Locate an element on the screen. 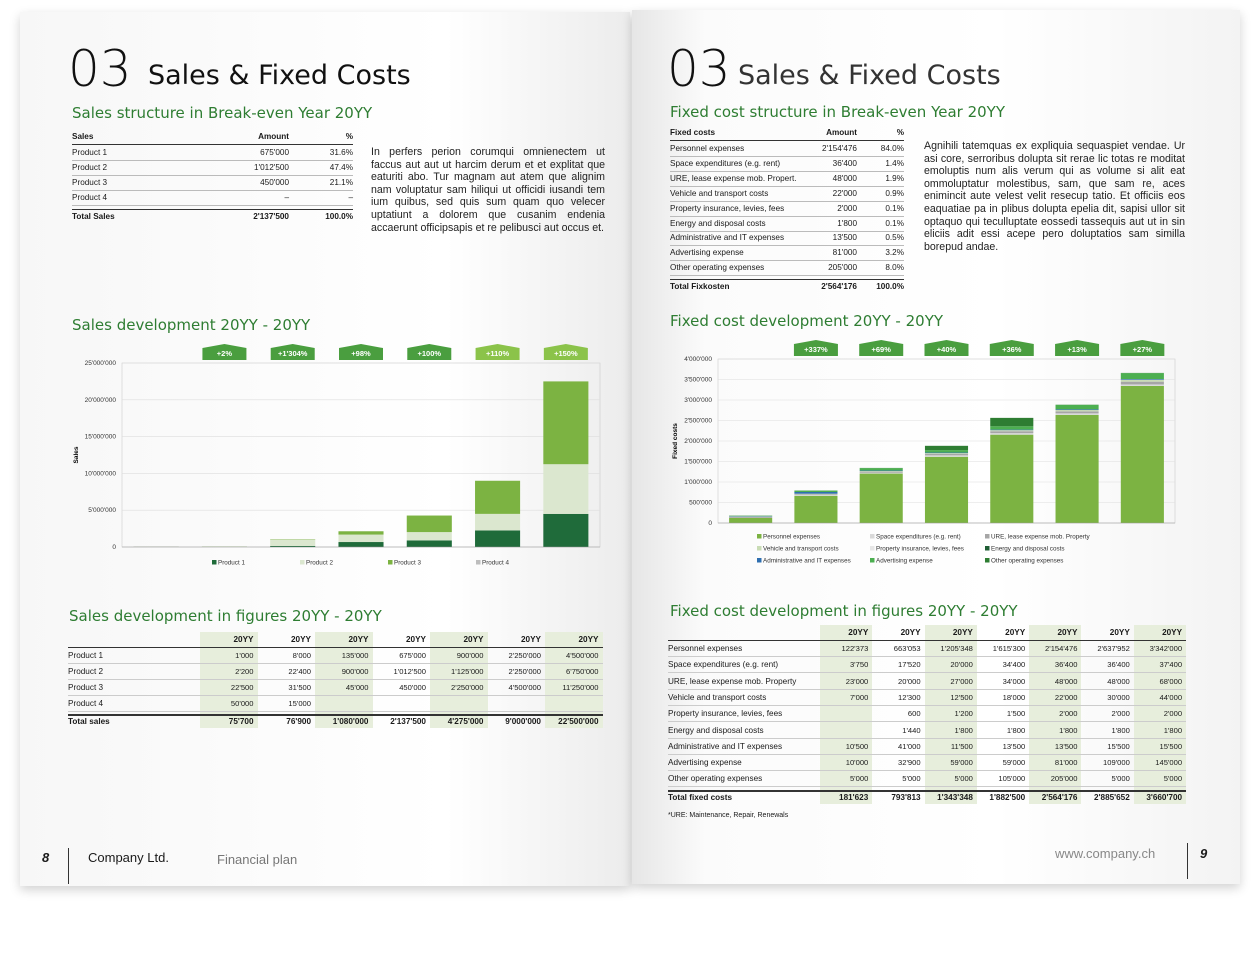  table-cell: 81'000 is located at coordinates (1066, 763).